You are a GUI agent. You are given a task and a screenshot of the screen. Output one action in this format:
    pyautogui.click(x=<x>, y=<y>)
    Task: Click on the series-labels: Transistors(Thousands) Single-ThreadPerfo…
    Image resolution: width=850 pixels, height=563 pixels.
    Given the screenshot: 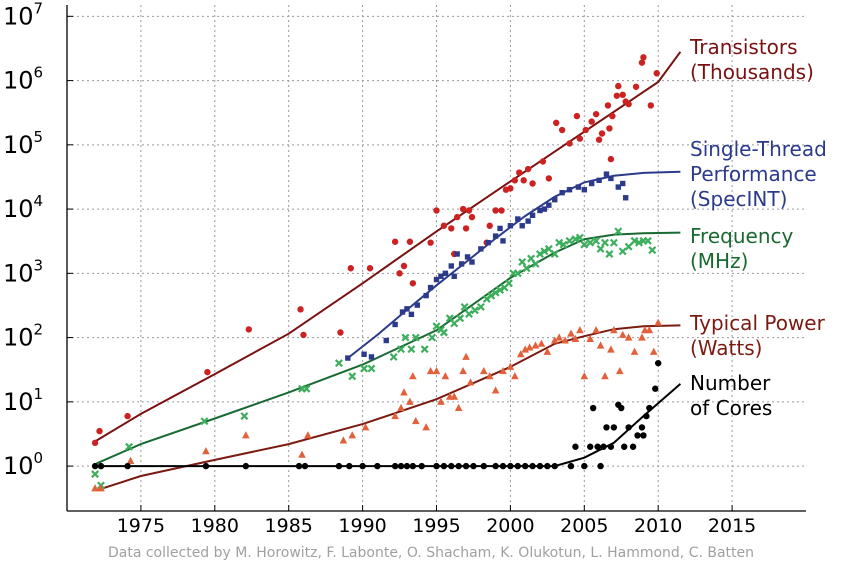 What is the action you would take?
    pyautogui.click(x=758, y=227)
    